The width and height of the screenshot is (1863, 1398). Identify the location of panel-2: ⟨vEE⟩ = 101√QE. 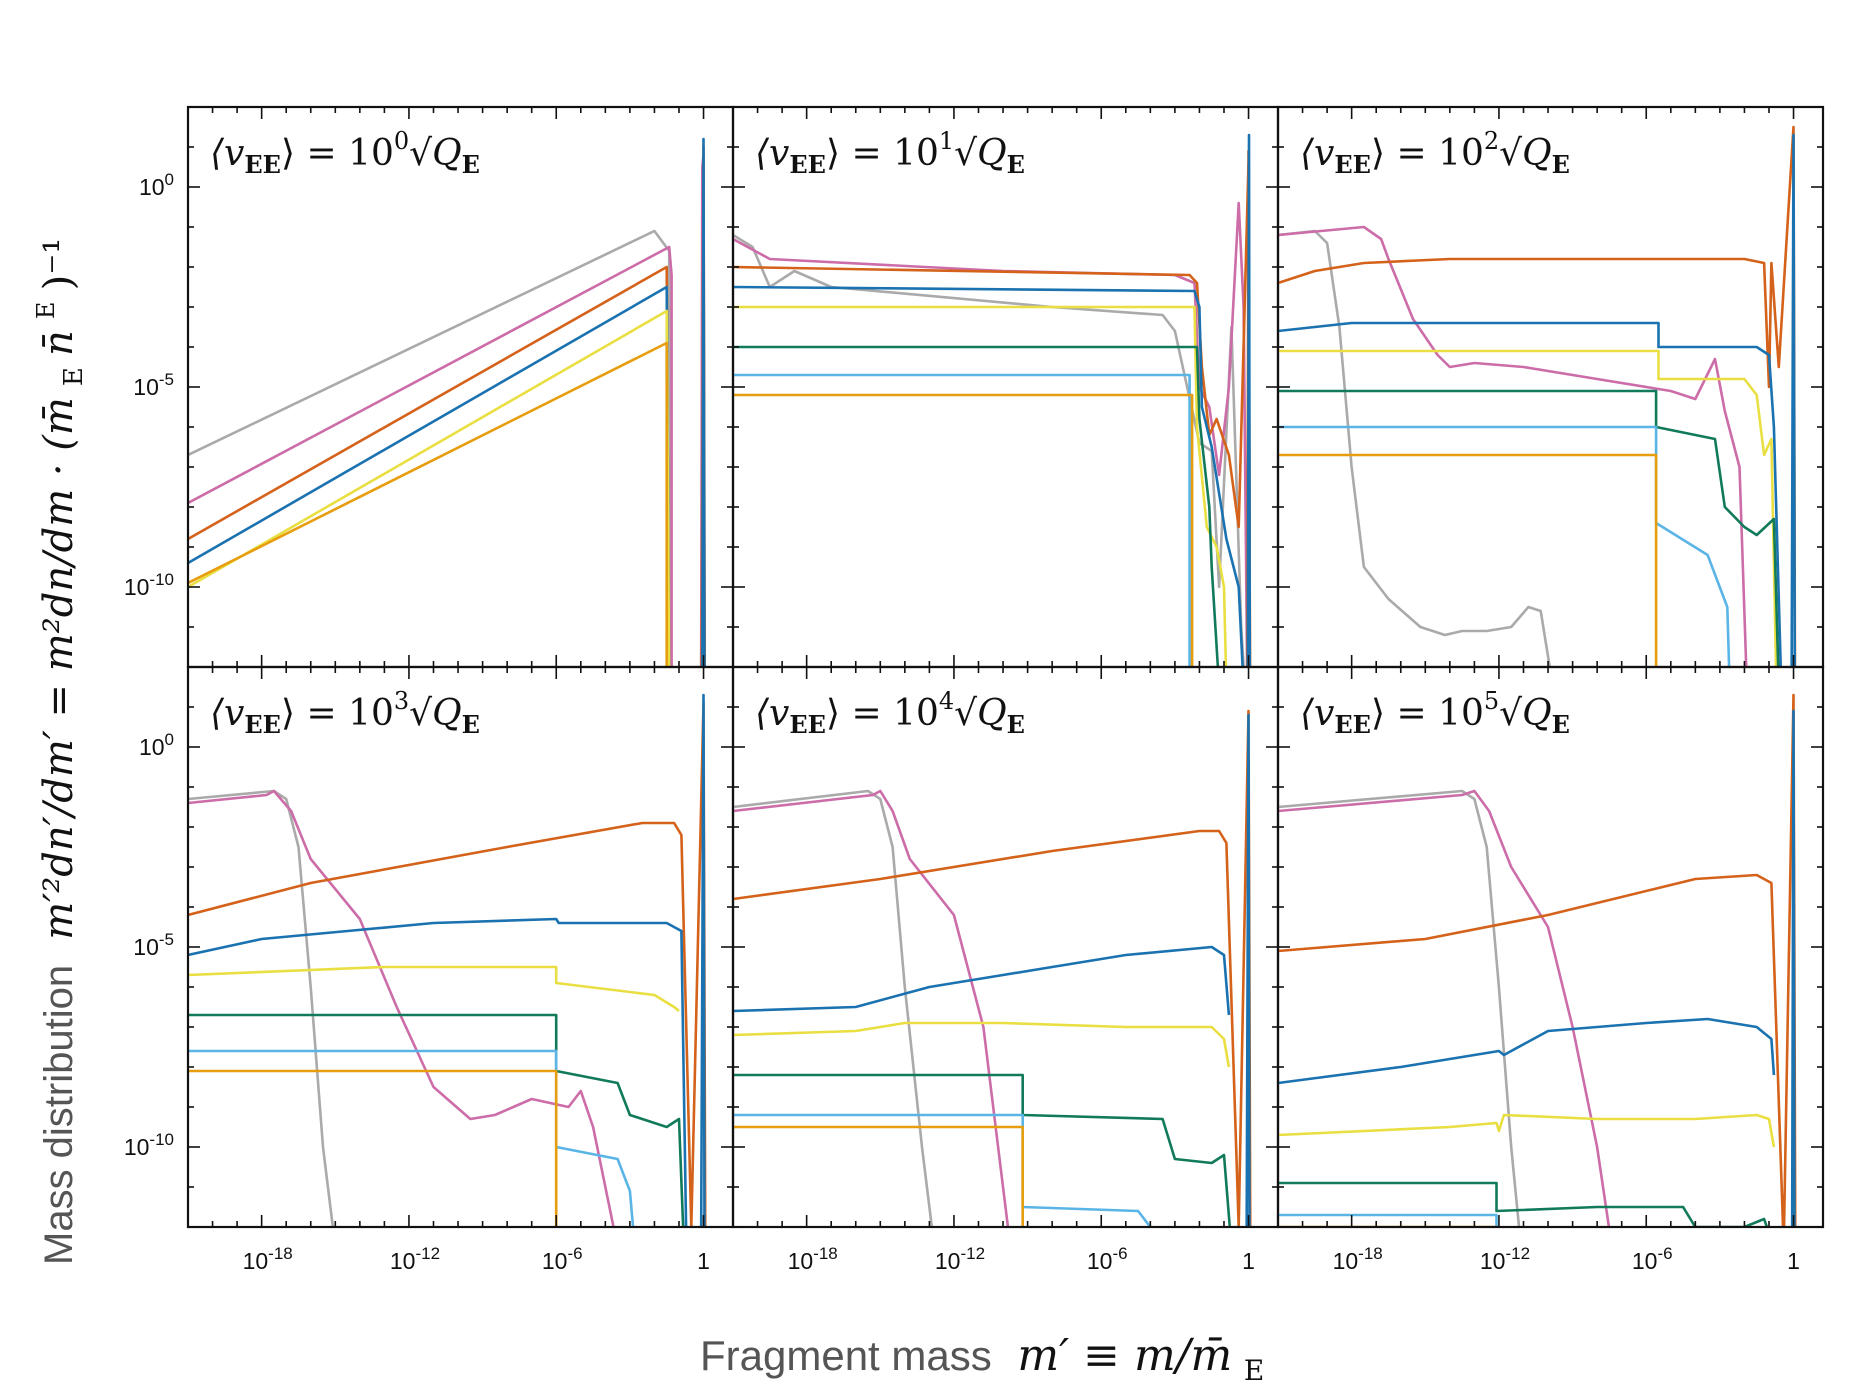
(1005, 387).